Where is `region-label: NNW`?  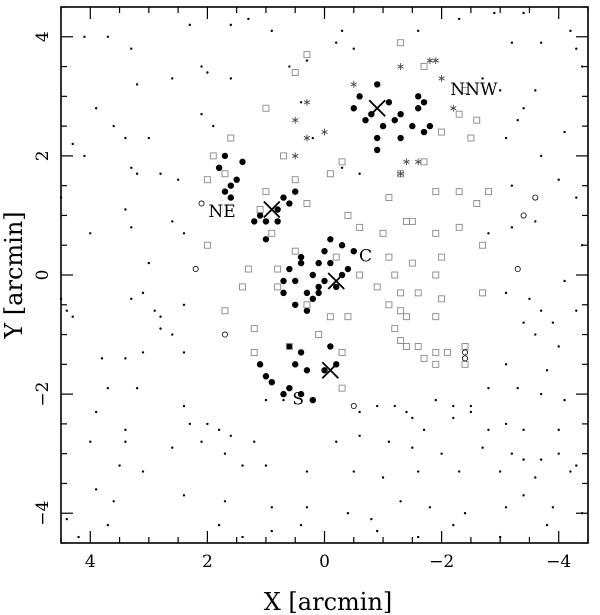
region-label: NNW is located at coordinates (474, 90).